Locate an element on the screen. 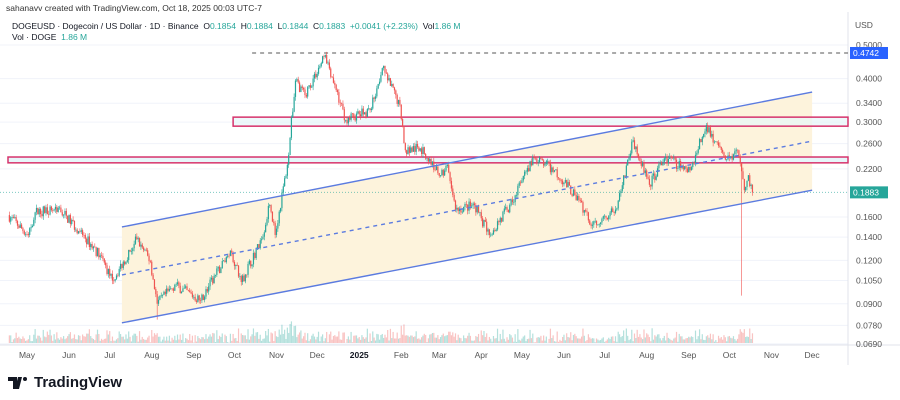 The width and height of the screenshot is (900, 400). price-tick-label: 0.0690 is located at coordinates (869, 344).